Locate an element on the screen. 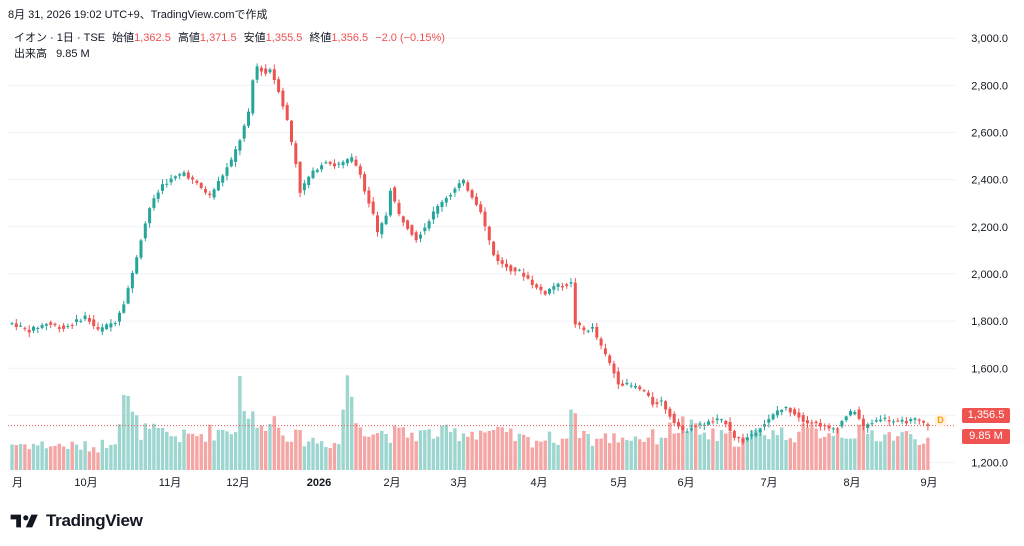 This screenshot has height=546, width=1024. dividend-badge: D is located at coordinates (940, 420).